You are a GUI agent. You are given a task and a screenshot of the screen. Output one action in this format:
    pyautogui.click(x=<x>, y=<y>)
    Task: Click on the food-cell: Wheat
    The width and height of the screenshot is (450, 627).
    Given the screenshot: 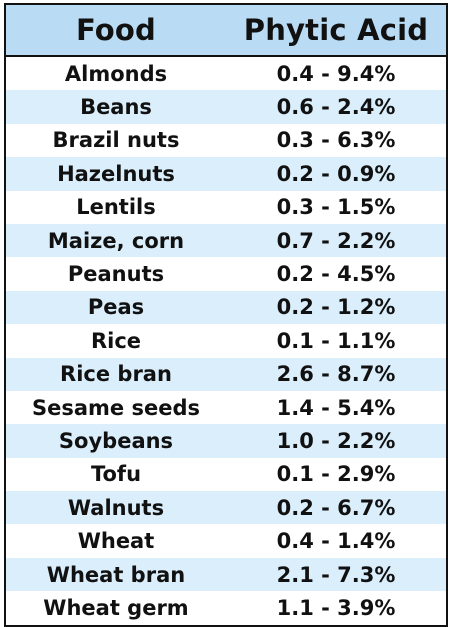 What is the action you would take?
    pyautogui.click(x=116, y=541)
    